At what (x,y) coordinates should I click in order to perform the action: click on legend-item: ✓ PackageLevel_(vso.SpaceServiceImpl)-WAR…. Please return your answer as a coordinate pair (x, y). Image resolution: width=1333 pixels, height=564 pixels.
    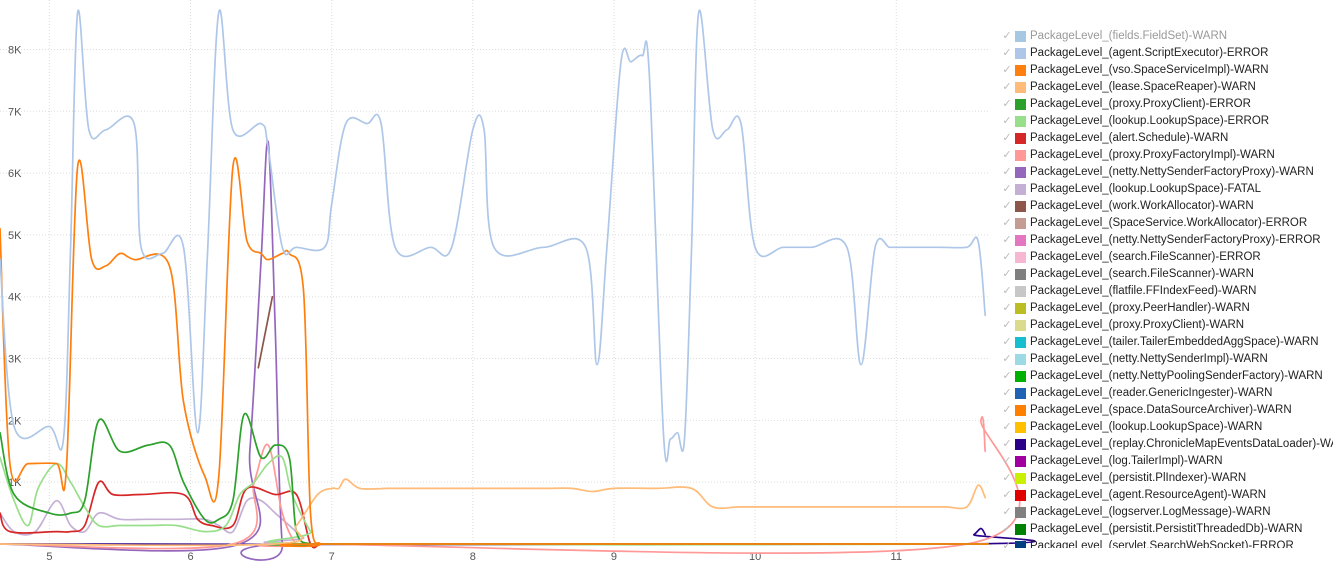
    Looking at the image, I should click on (1166, 70).